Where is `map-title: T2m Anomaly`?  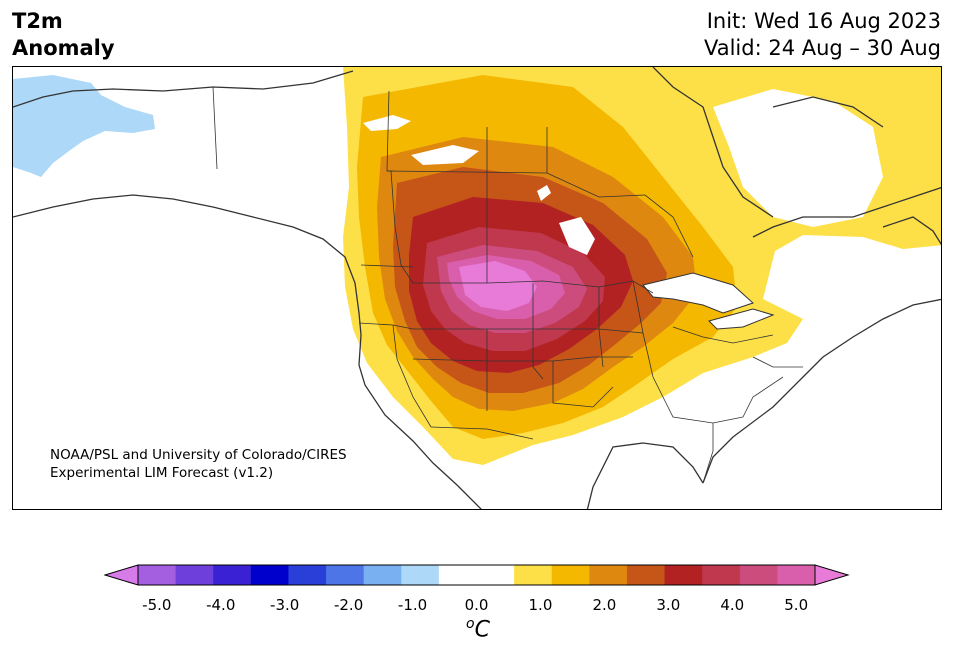 map-title: T2m Anomaly is located at coordinates (63, 35).